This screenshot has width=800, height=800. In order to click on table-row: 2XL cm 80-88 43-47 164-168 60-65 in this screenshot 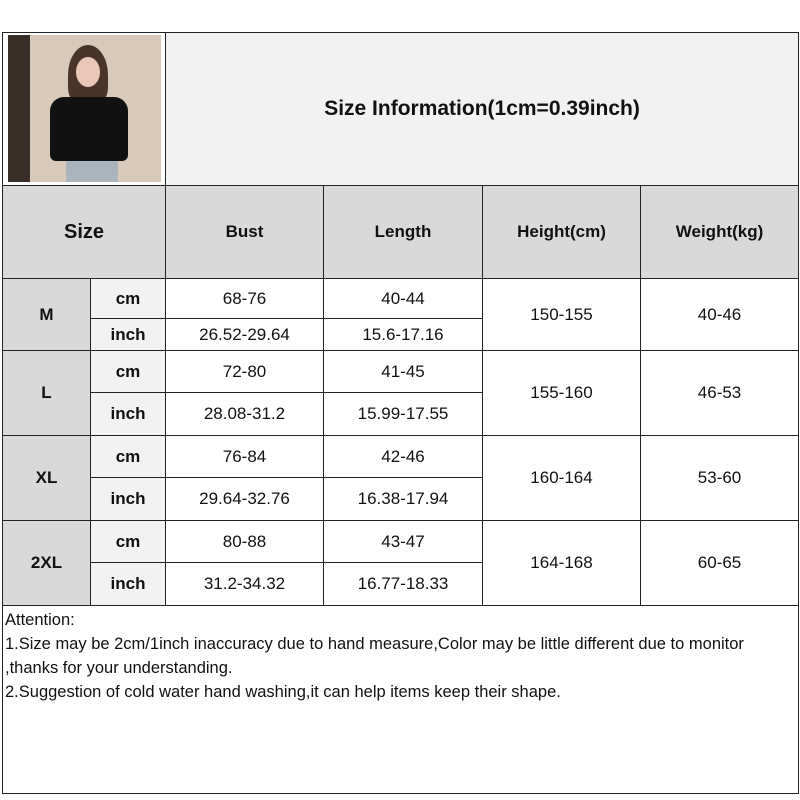, I will do `click(401, 563)`.